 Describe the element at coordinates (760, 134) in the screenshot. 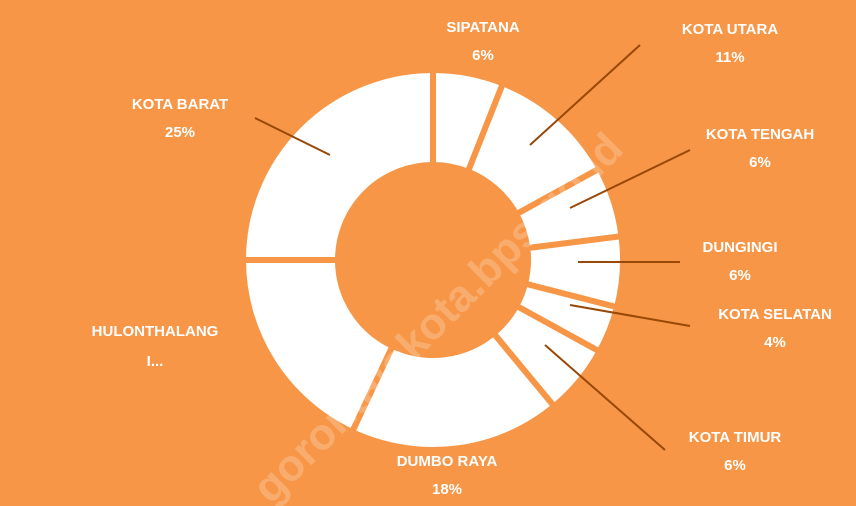

I see `category-label: KOTA TENGAH` at that location.